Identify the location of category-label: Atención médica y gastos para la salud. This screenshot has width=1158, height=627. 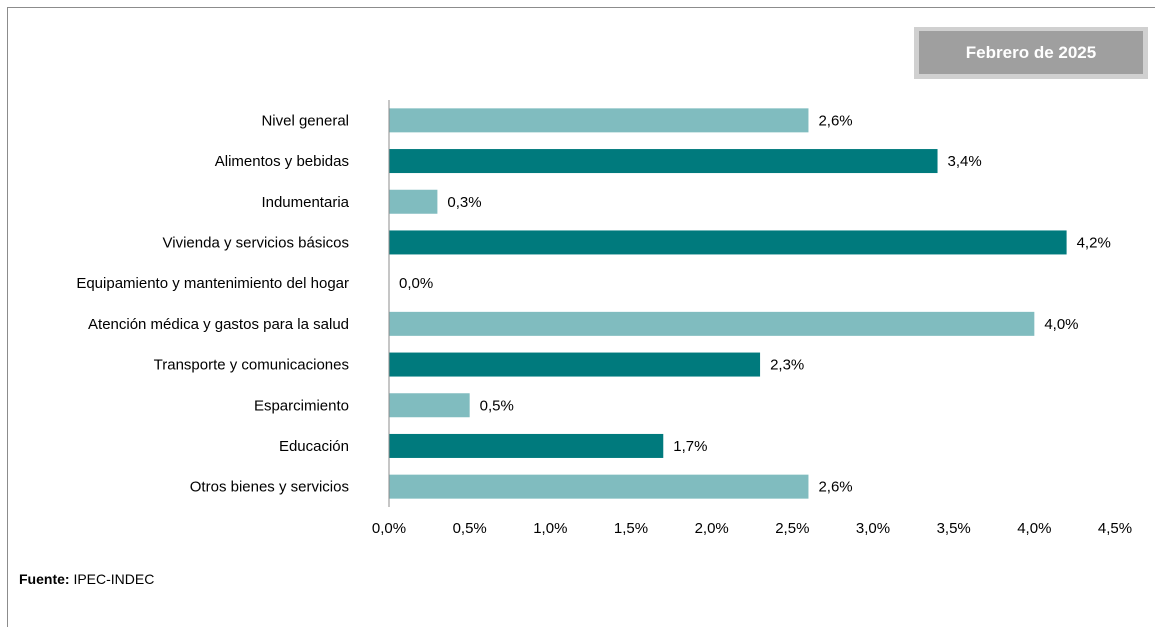
(218, 324).